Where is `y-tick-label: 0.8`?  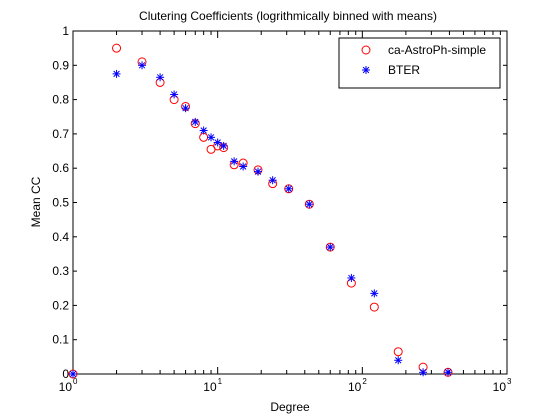
y-tick-label: 0.8 is located at coordinates (60, 100).